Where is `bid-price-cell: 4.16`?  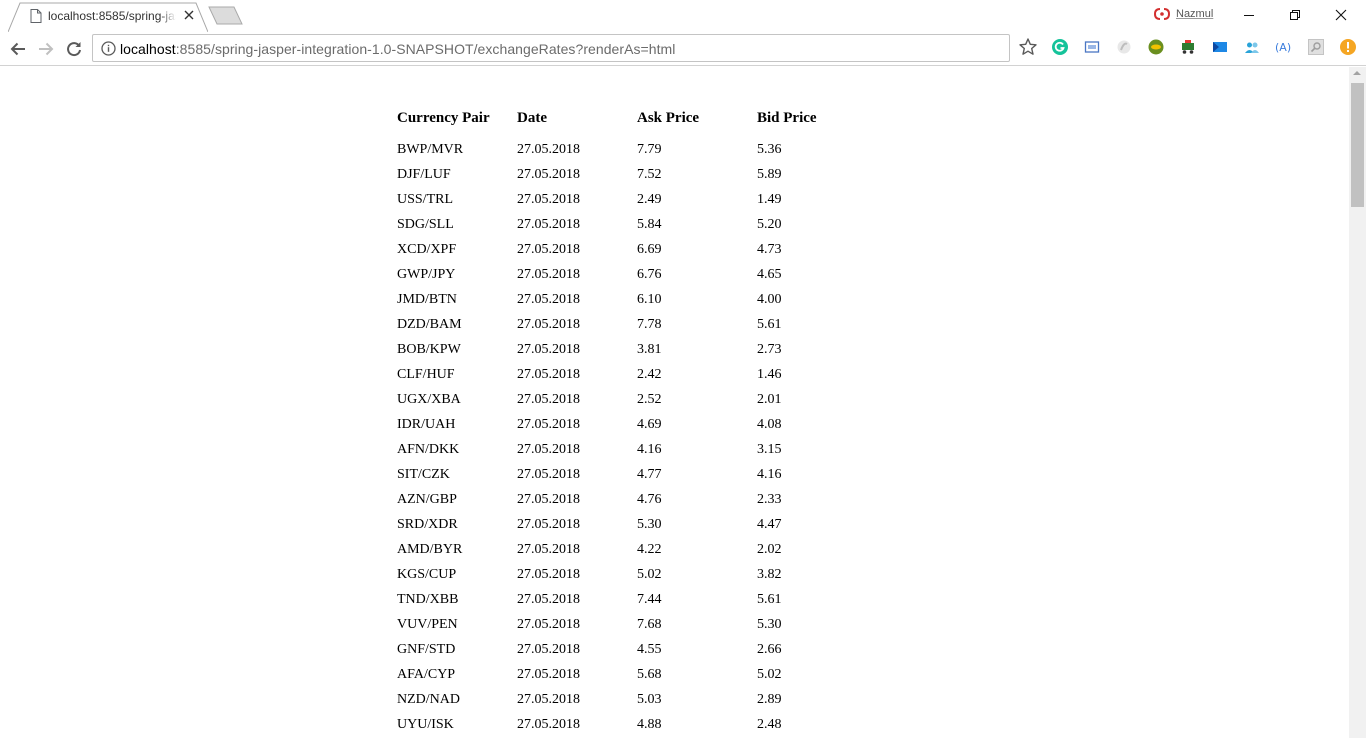
bid-price-cell: 4.16 is located at coordinates (769, 474).